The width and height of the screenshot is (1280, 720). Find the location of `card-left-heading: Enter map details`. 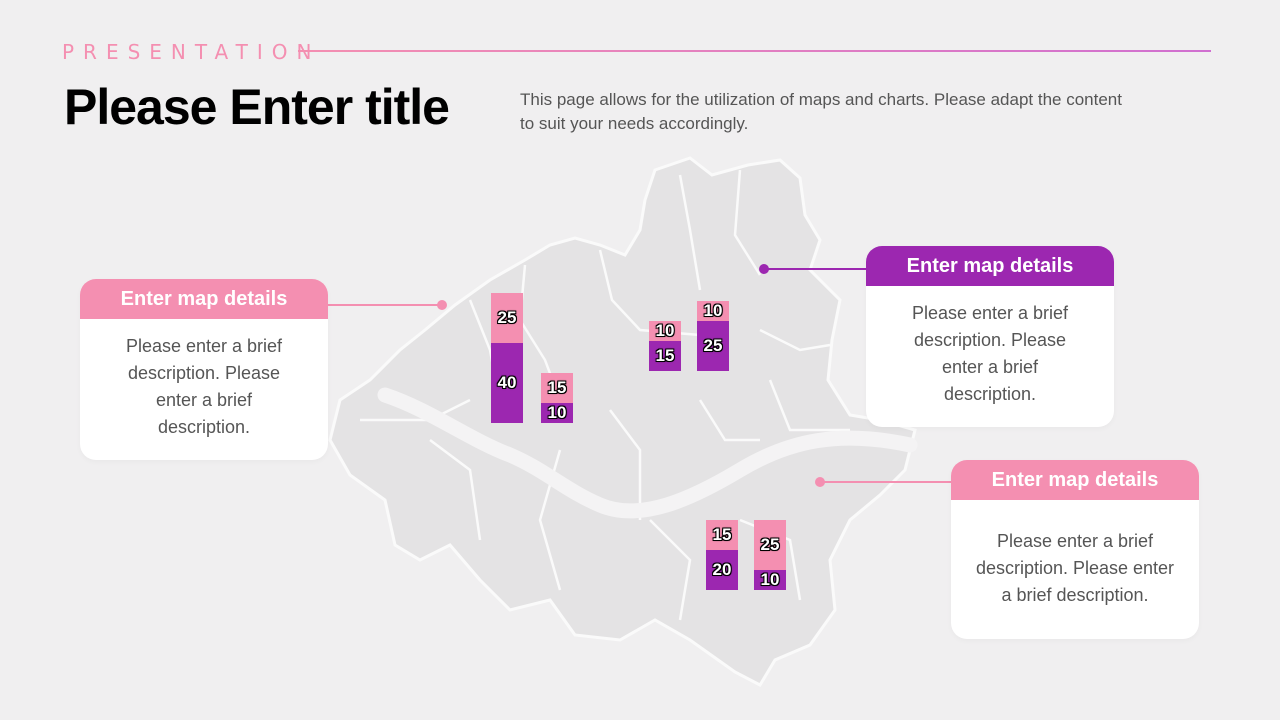

card-left-heading: Enter map details is located at coordinates (204, 299).